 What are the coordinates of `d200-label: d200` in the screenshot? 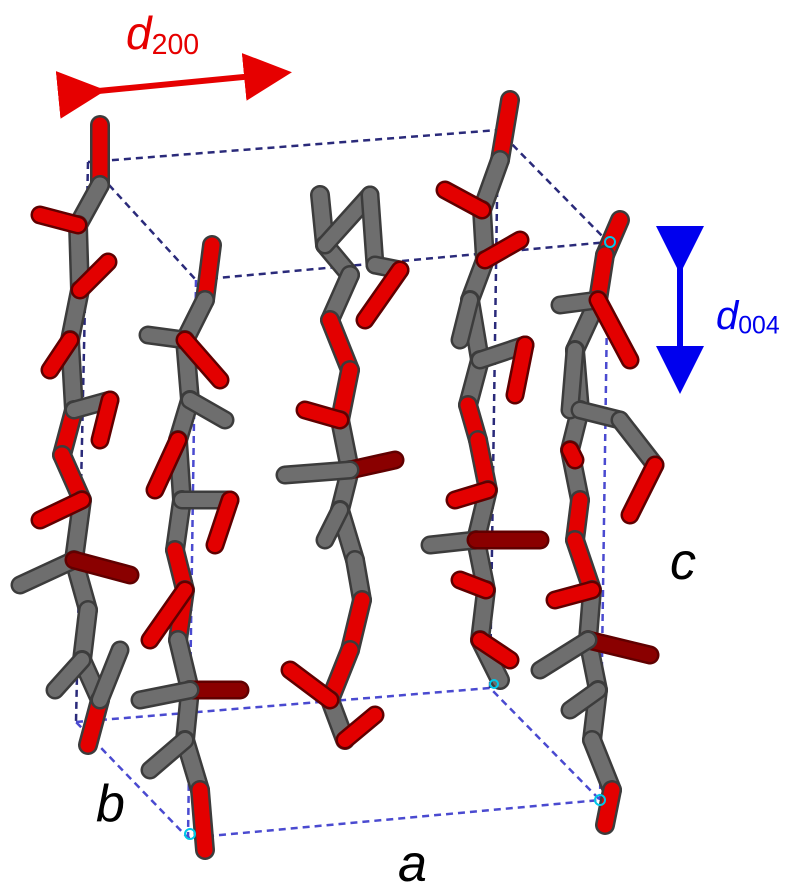 It's located at (163, 34).